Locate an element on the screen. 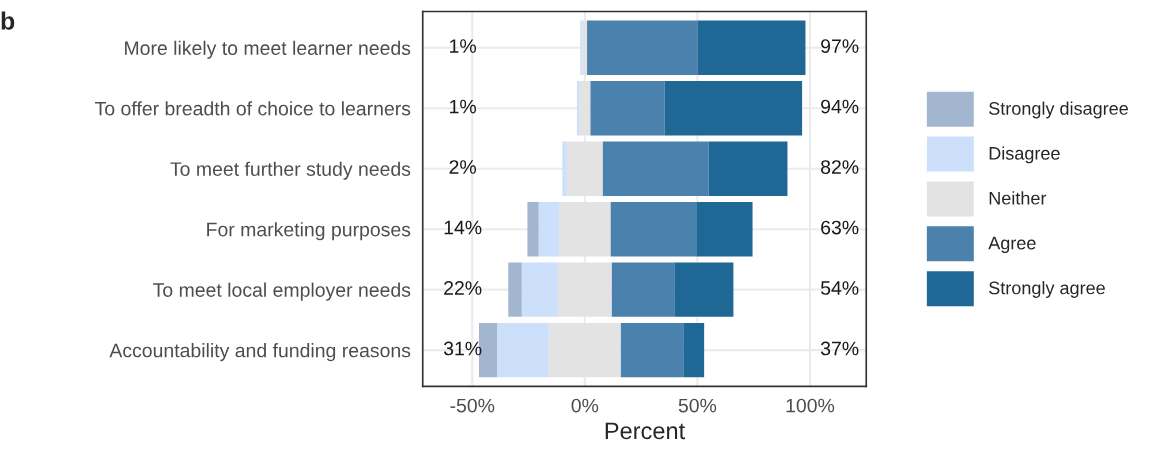  legend-label: Agree is located at coordinates (1012, 245).